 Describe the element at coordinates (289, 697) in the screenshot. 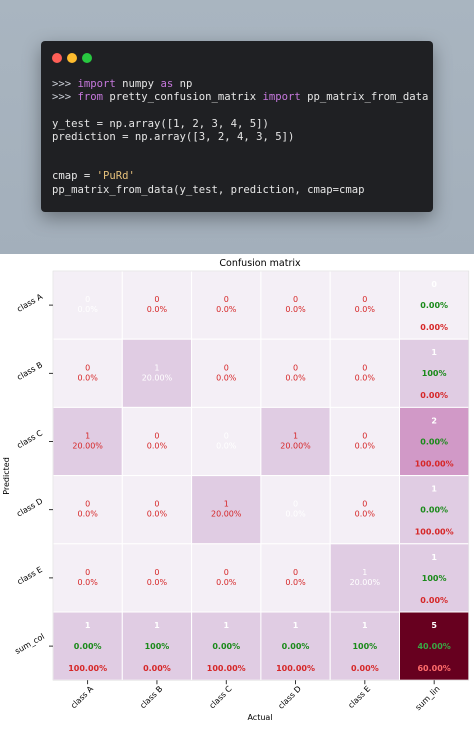

I see `x-tick-label: class D` at that location.